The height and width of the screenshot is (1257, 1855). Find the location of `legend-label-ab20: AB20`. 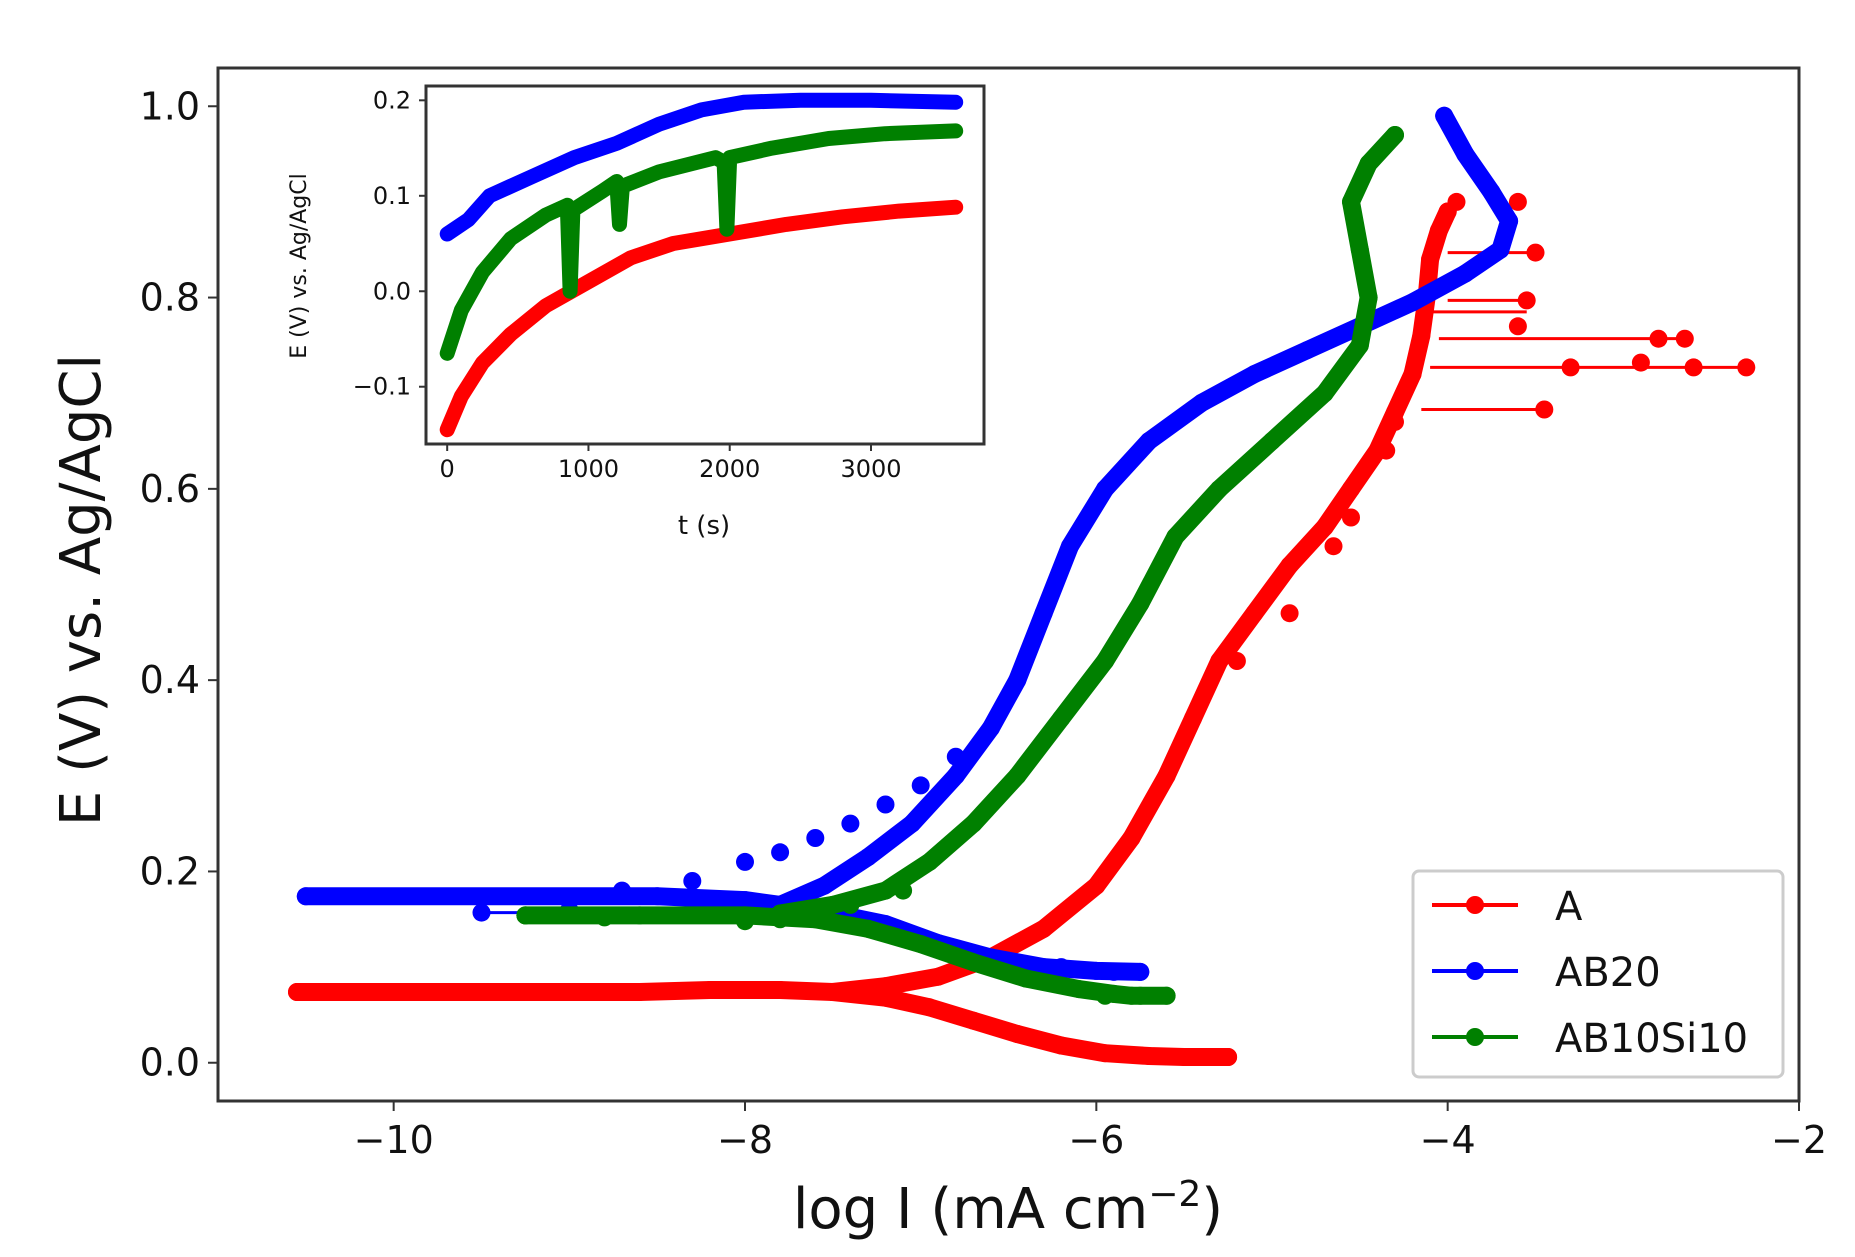

legend-label-ab20: AB20 is located at coordinates (1608, 973).